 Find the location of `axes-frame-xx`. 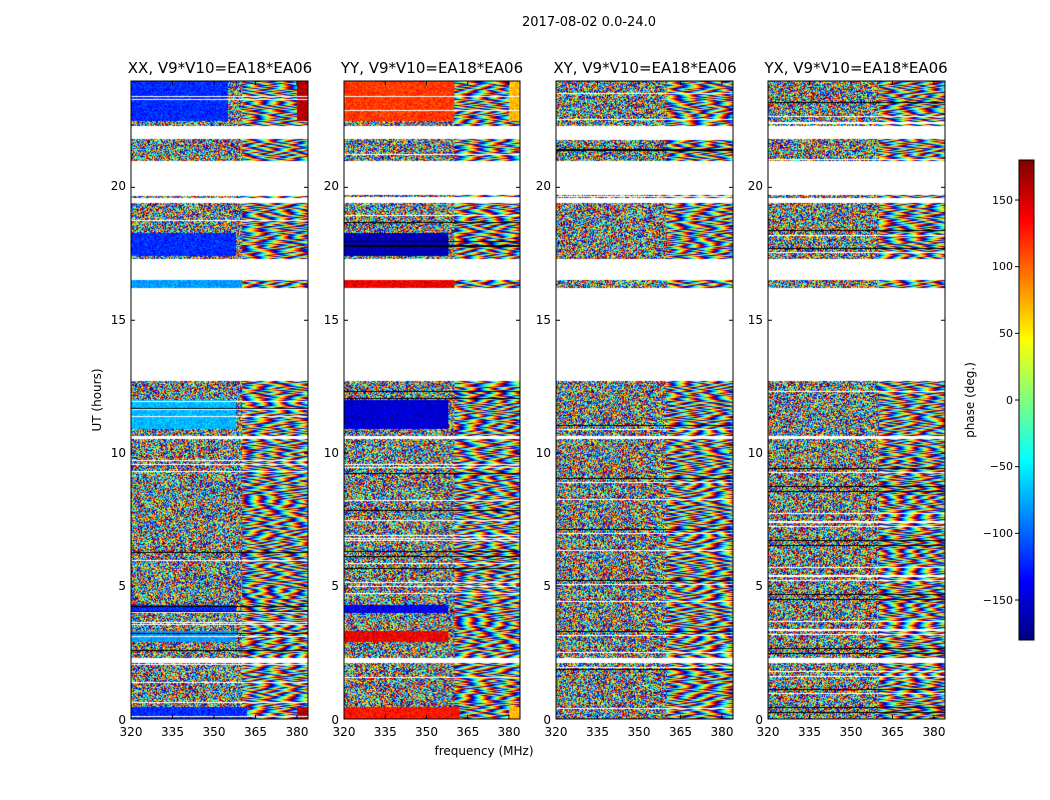

axes-frame-xx is located at coordinates (219, 400).